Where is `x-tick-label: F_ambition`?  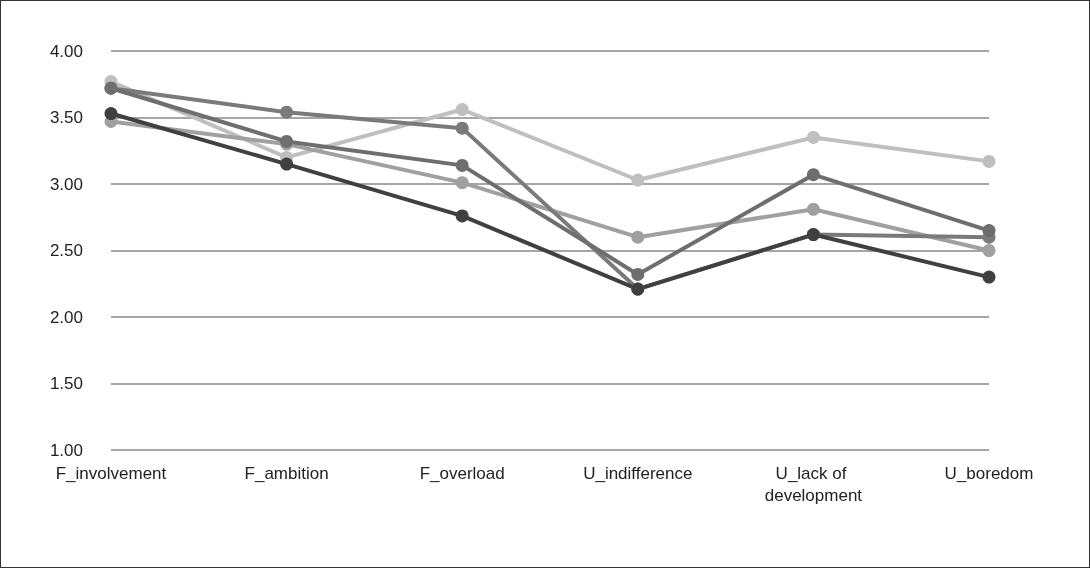
x-tick-label: F_ambition is located at coordinates (286, 473).